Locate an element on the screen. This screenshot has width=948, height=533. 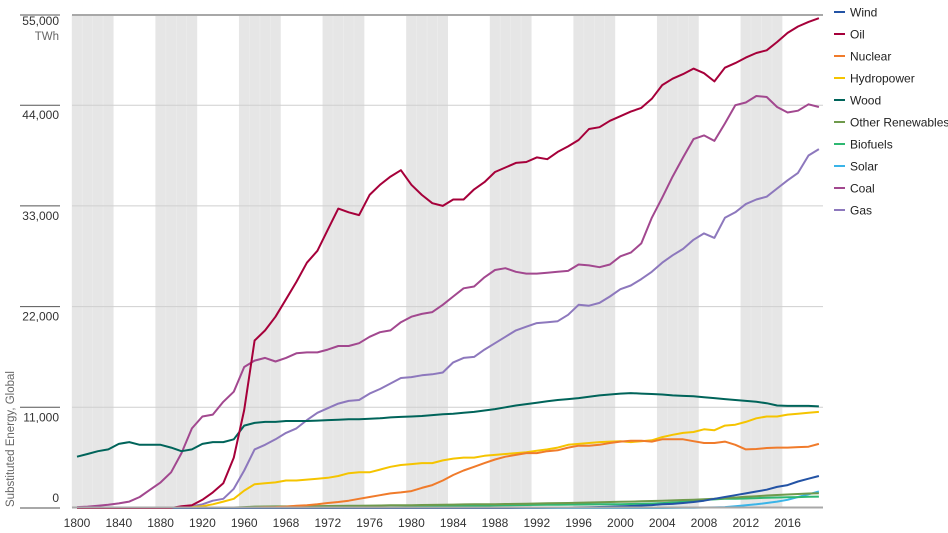
y-unit-label: TWh is located at coordinates (47, 37).